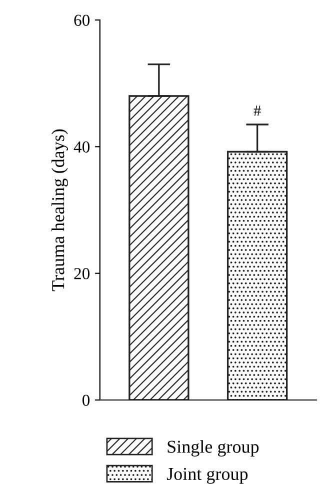 The image size is (333, 500). I want to click on y-tick-label: 40, so click(82, 147).